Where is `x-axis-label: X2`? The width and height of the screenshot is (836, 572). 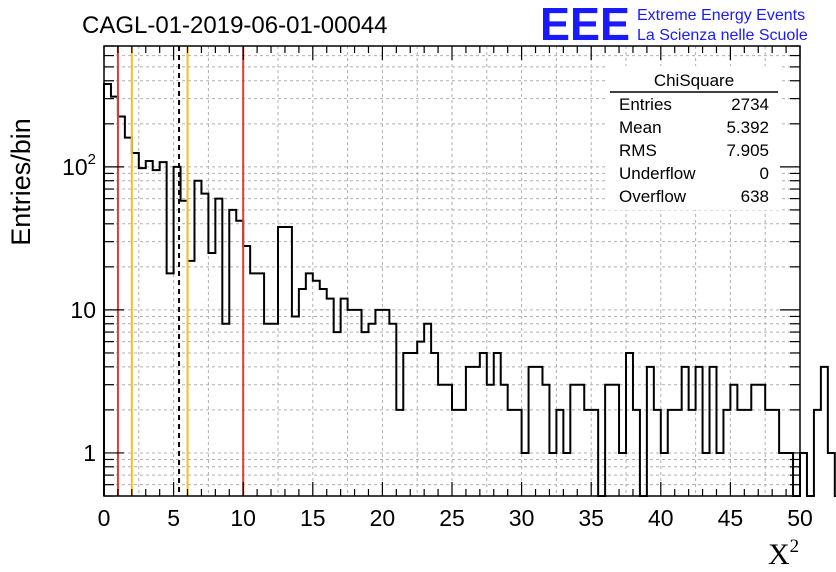 x-axis-label: X2 is located at coordinates (783, 553).